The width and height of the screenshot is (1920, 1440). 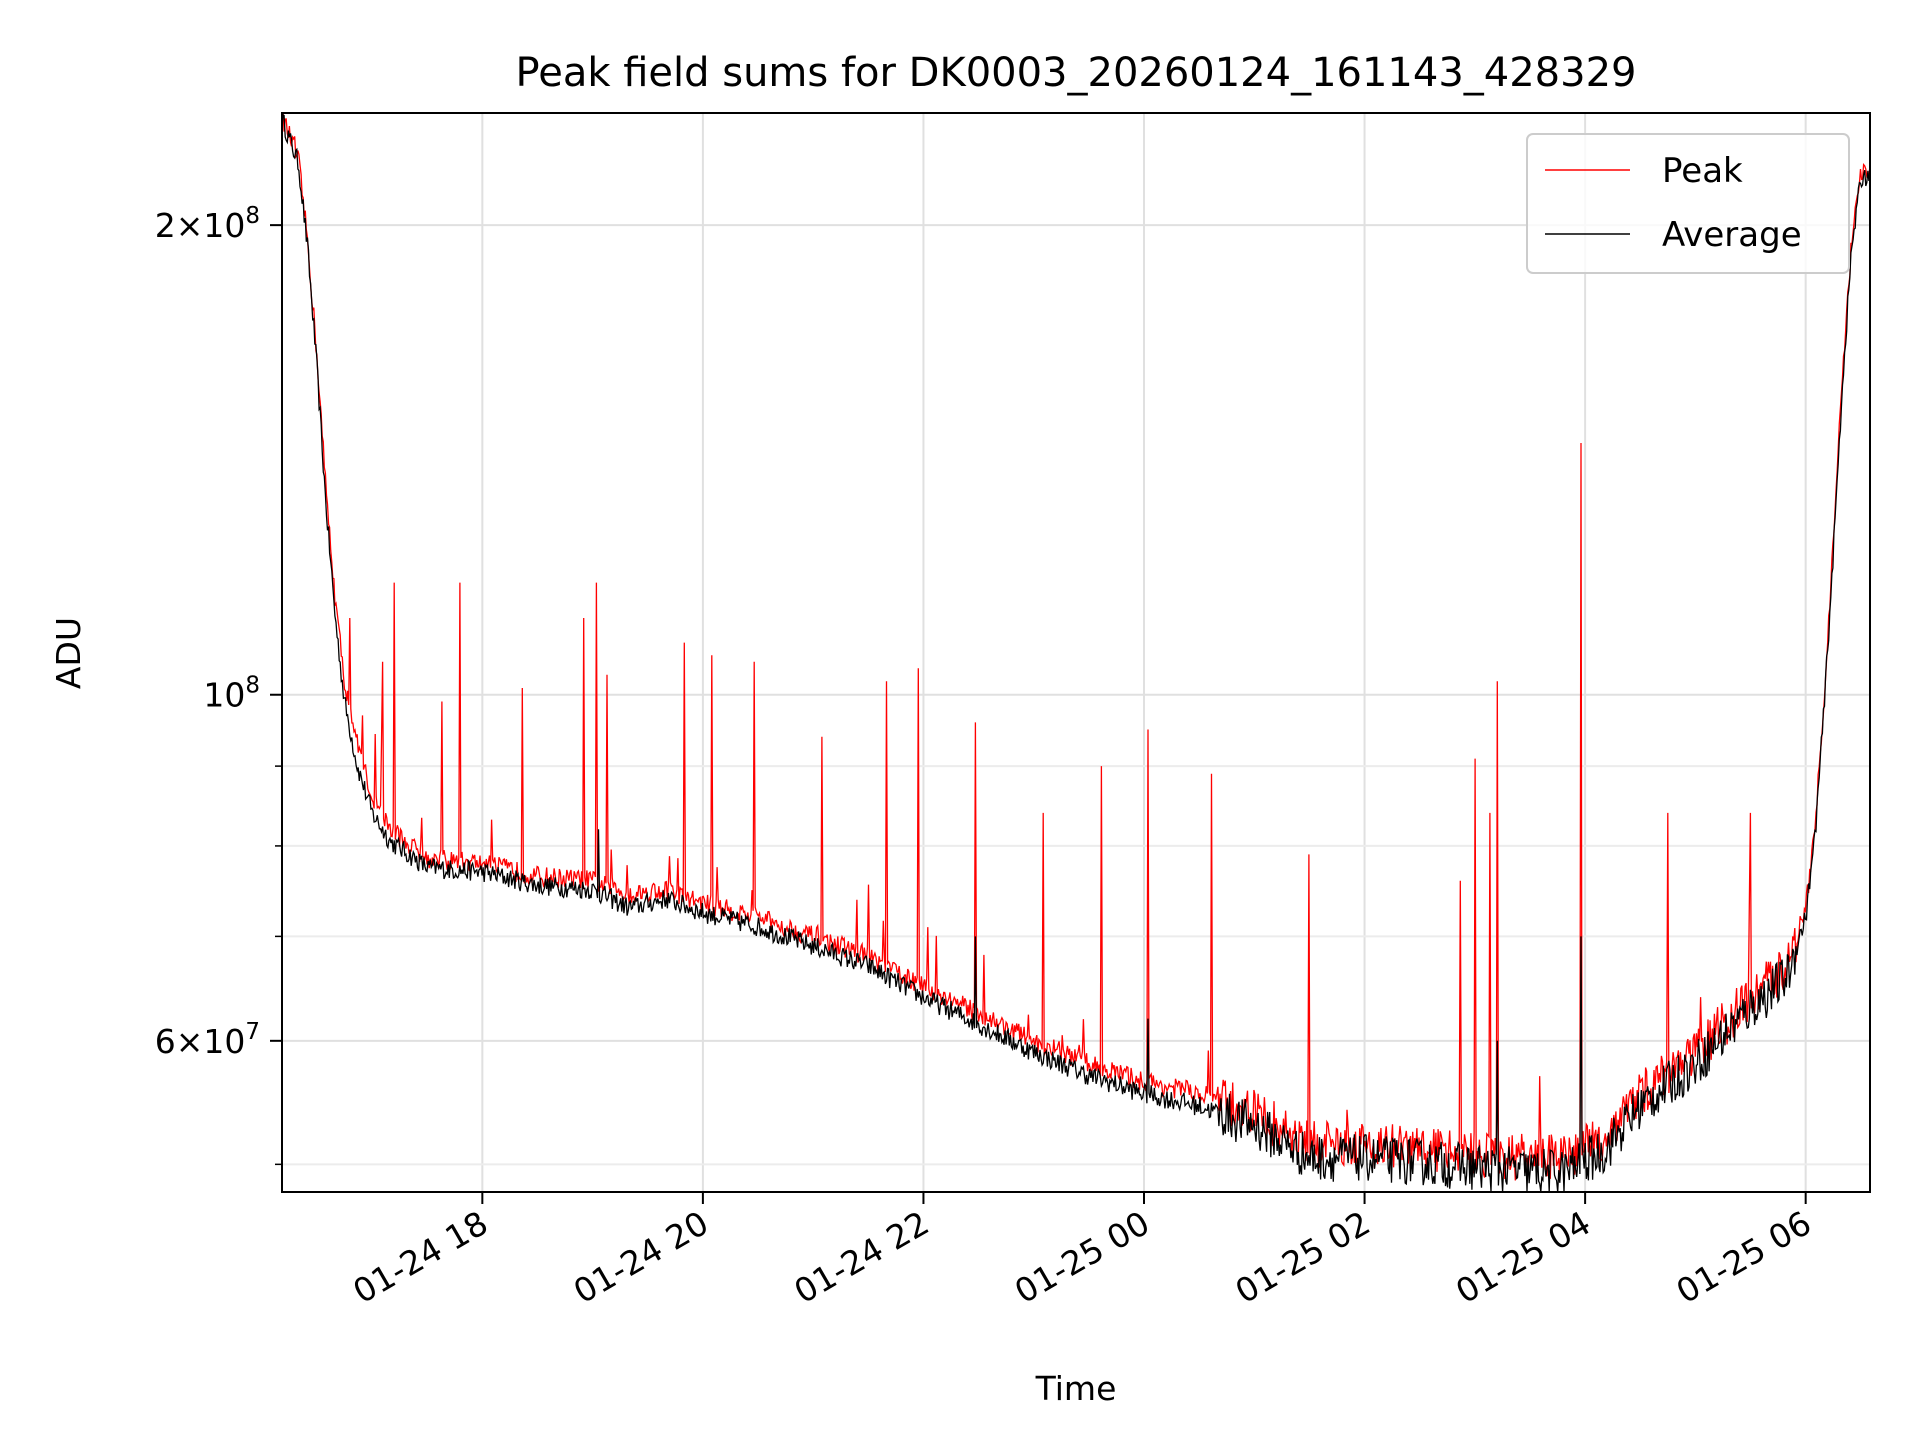 What do you see at coordinates (1076, 1388) in the screenshot?
I see `x-axis-label: Time` at bounding box center [1076, 1388].